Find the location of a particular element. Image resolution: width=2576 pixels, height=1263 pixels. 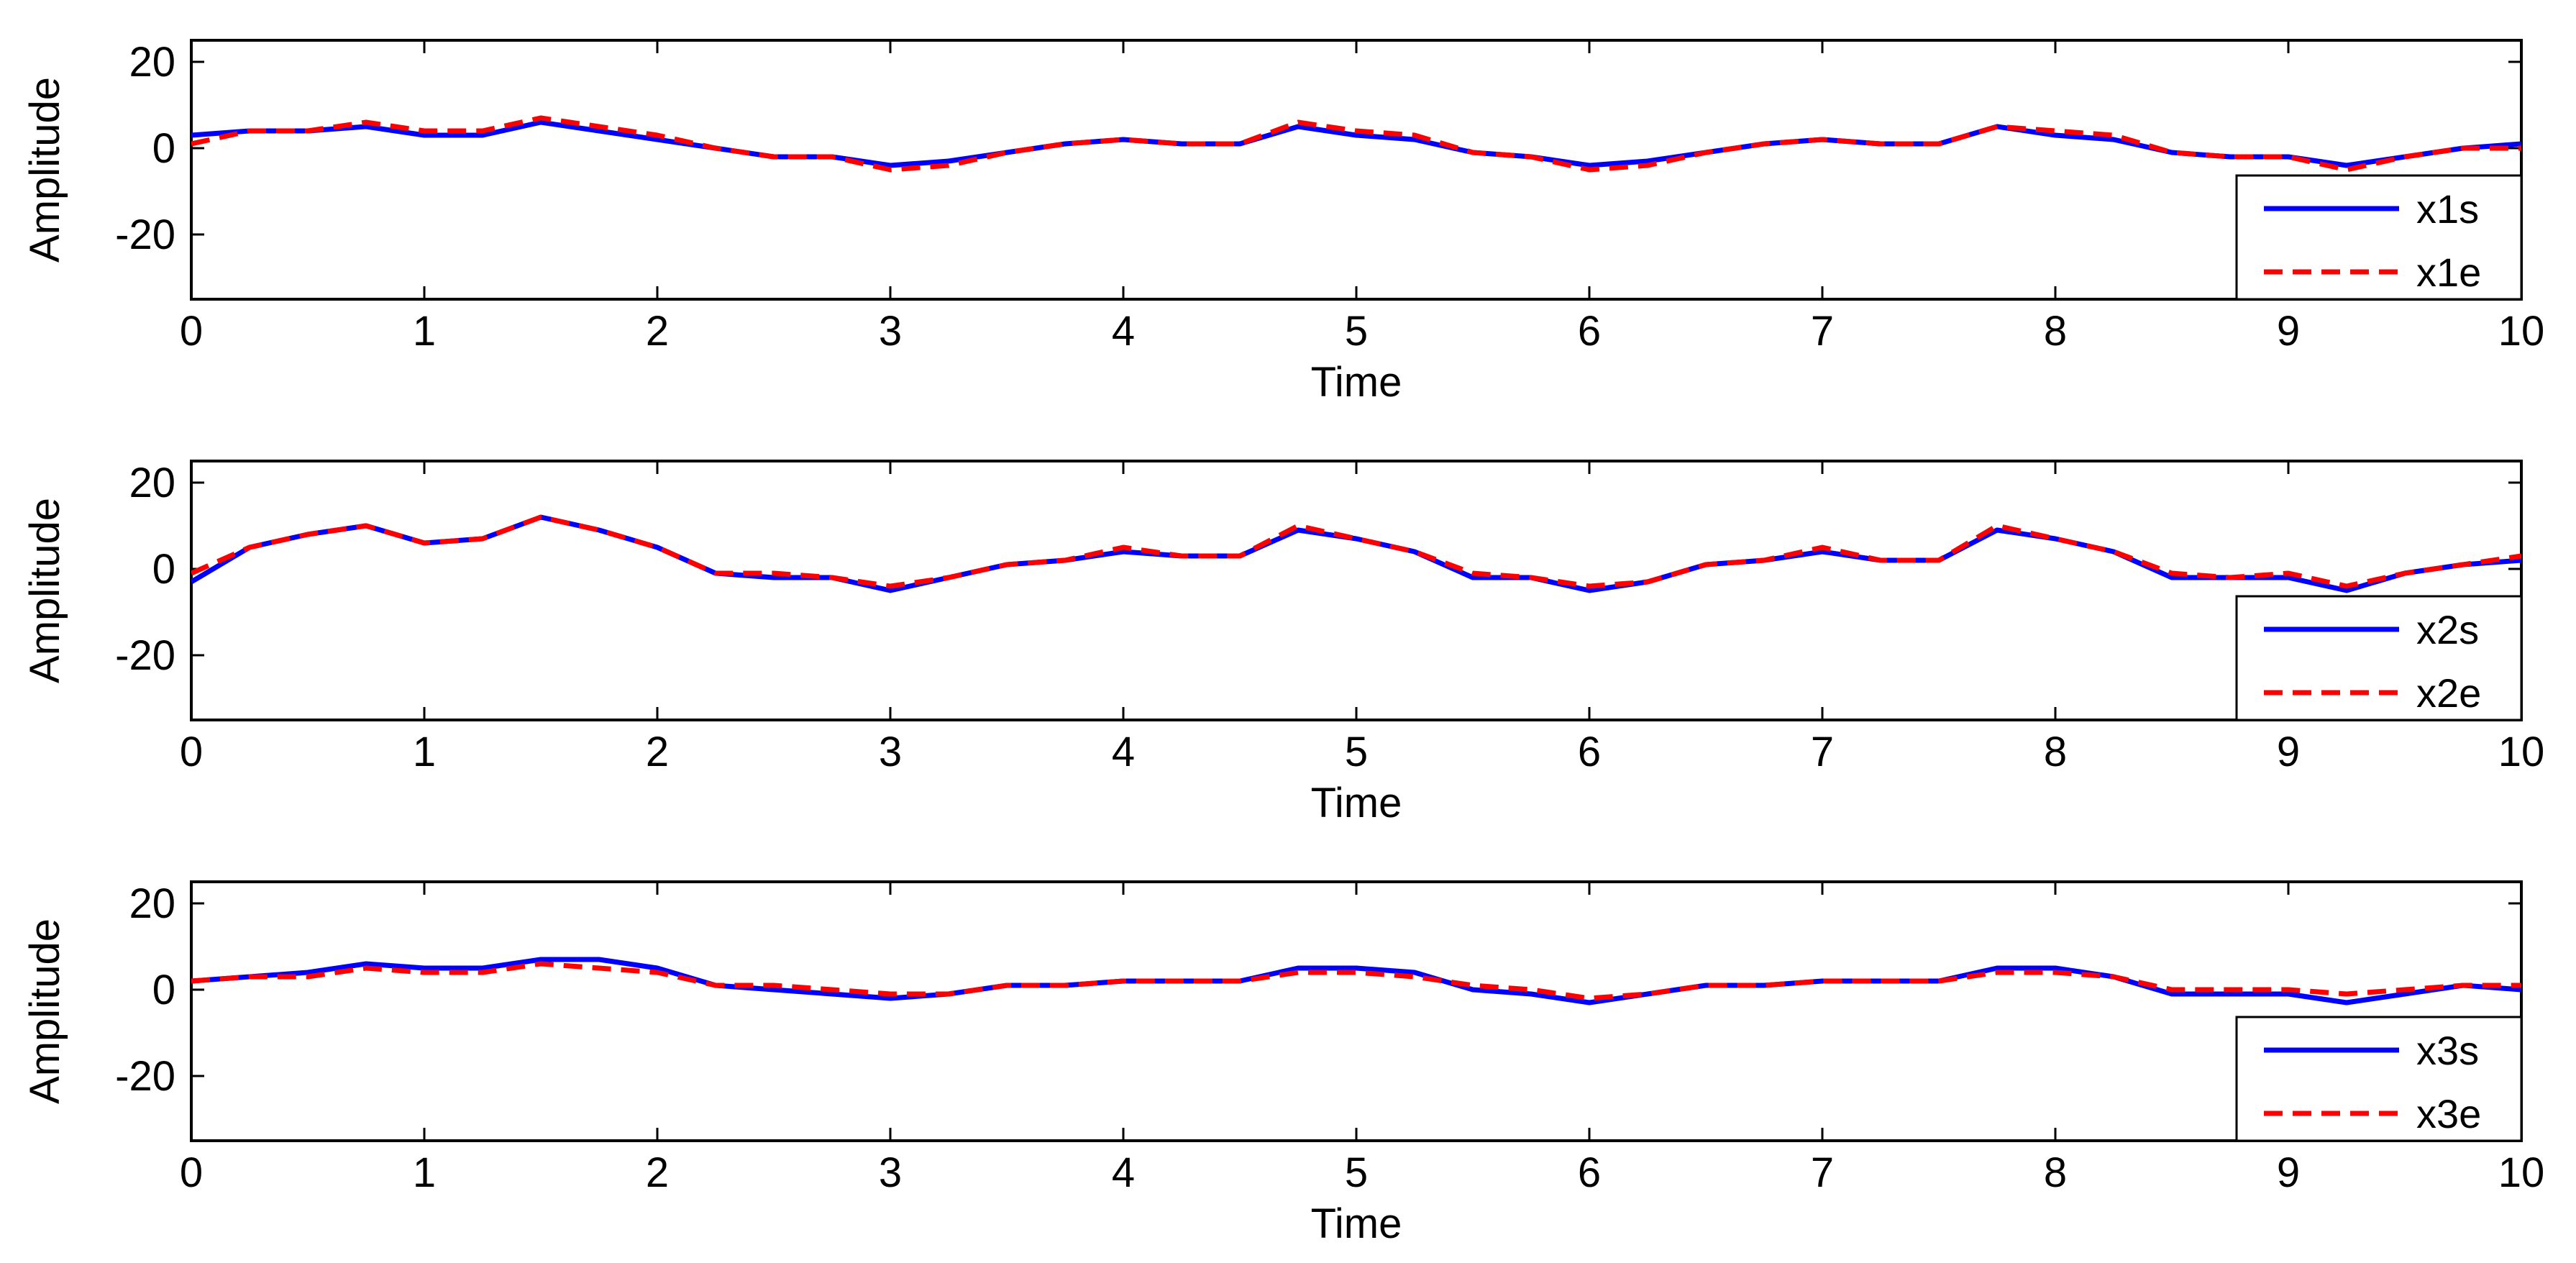

series-line-x3e is located at coordinates (1356, 981).